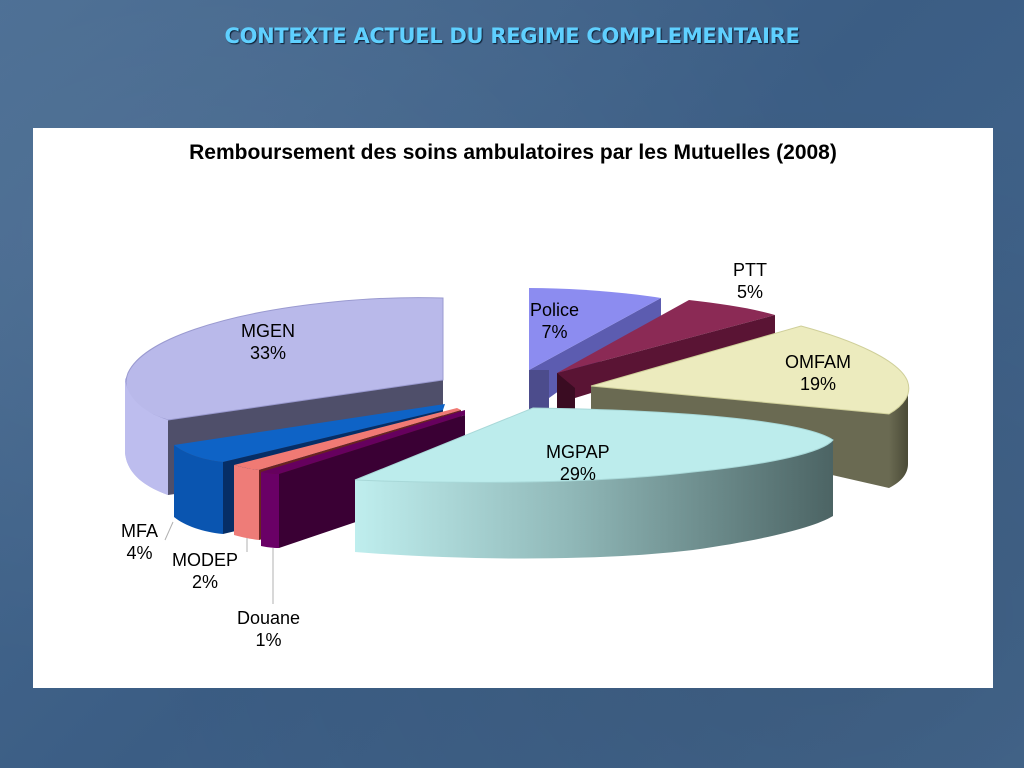 Image resolution: width=1024 pixels, height=768 pixels. Describe the element at coordinates (554, 321) in the screenshot. I see `label-police: Police 7%` at that location.